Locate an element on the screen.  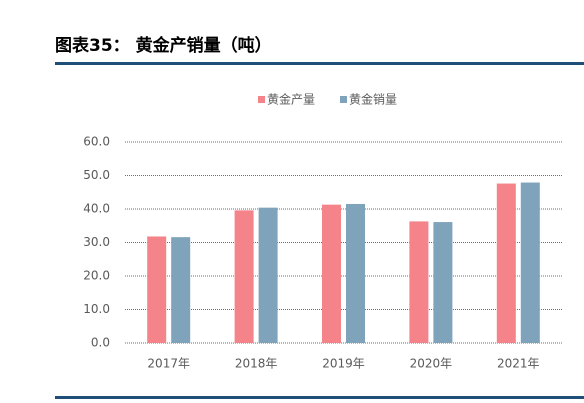
legend-label: 黄金产量 is located at coordinates (291, 99).